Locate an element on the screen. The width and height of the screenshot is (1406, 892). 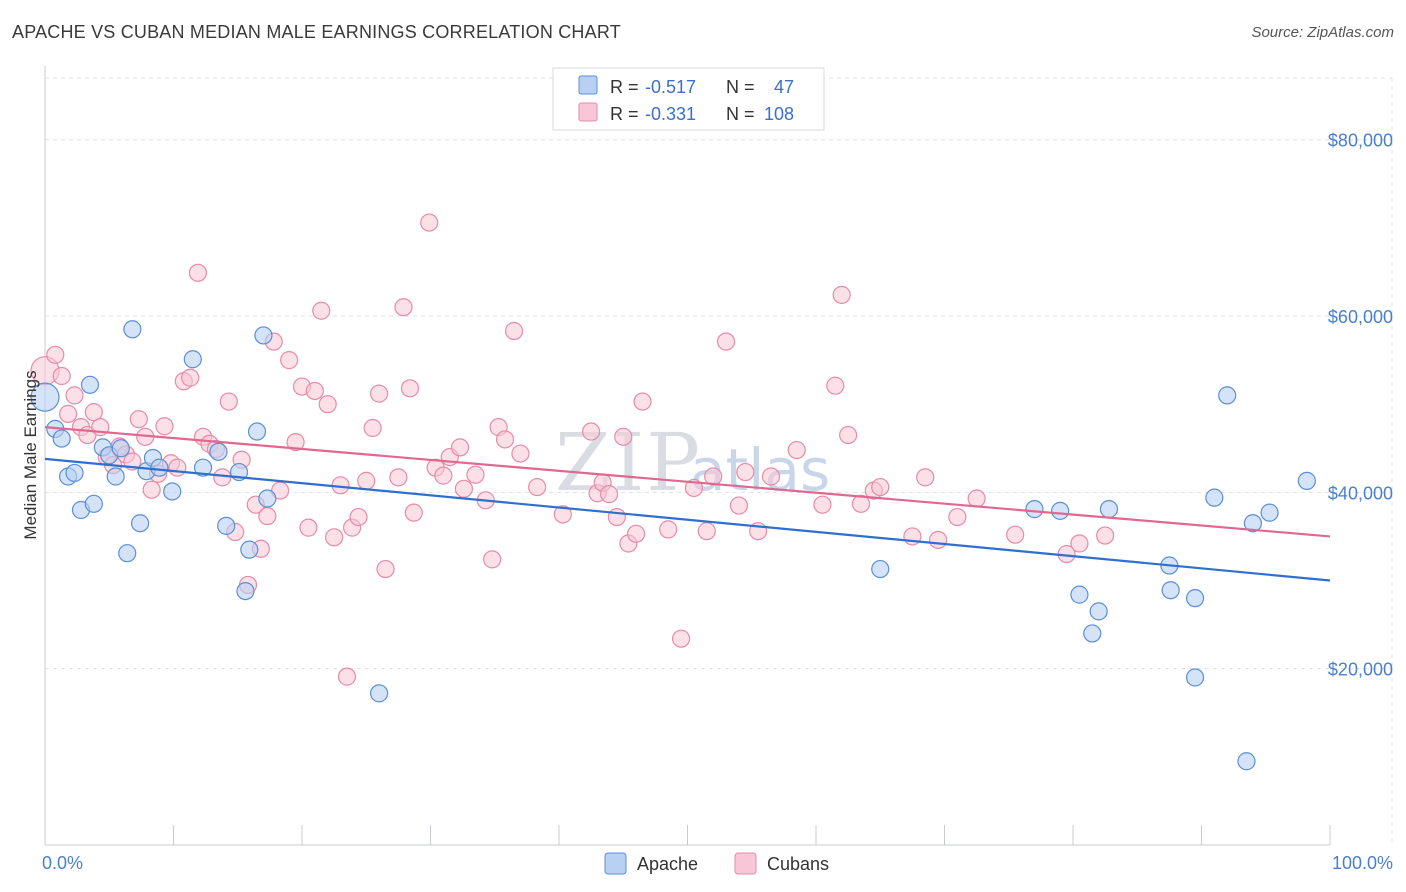
y-tick-label: $40,000 is located at coordinates (1360, 493).